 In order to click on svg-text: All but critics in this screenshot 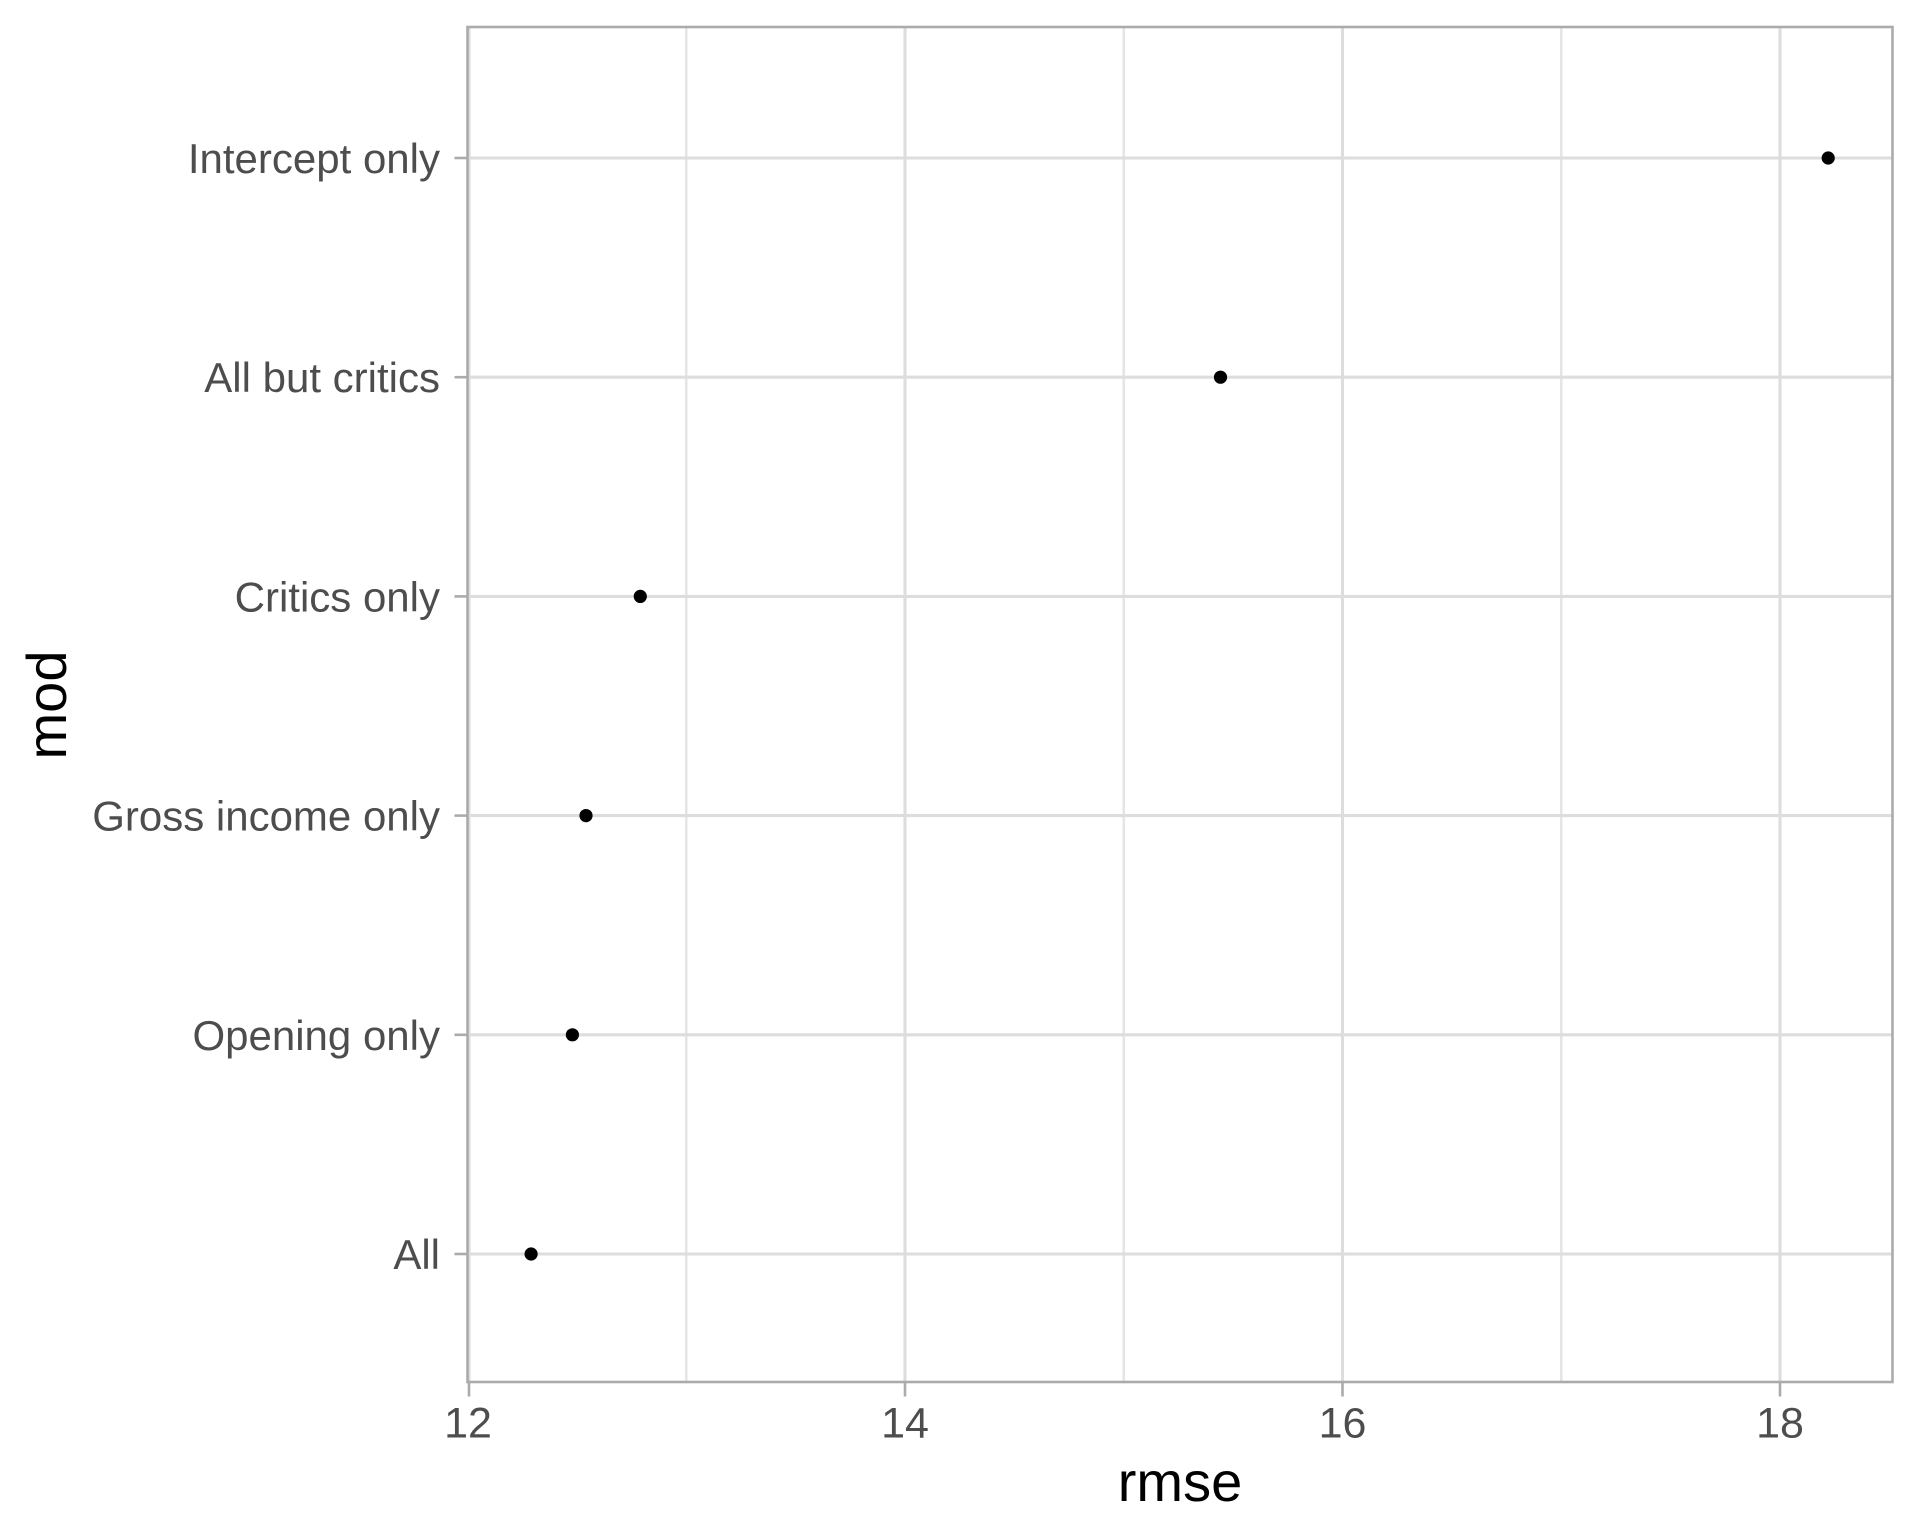, I will do `click(322, 377)`.